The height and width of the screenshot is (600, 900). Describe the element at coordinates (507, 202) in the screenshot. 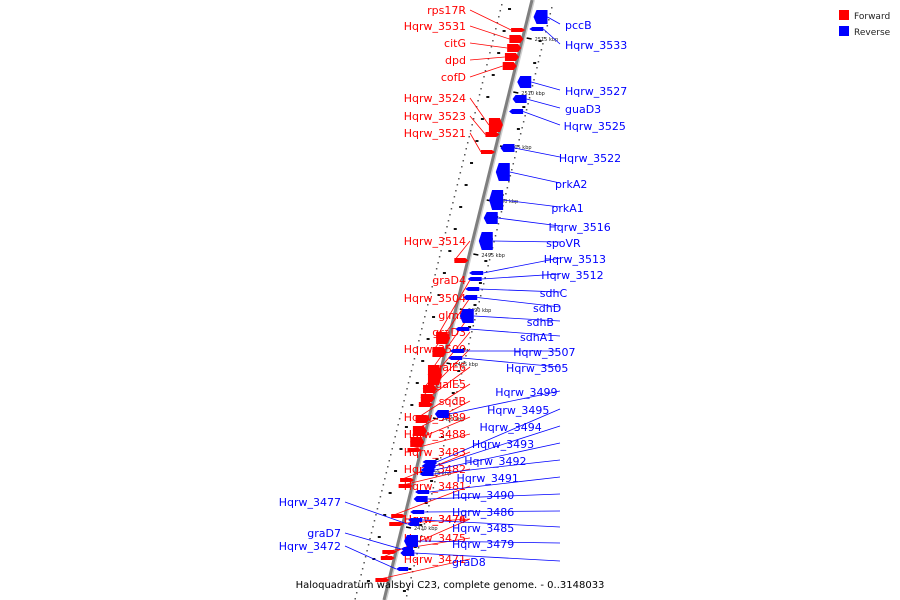

I see `tick-label: 2500 kbp` at that location.